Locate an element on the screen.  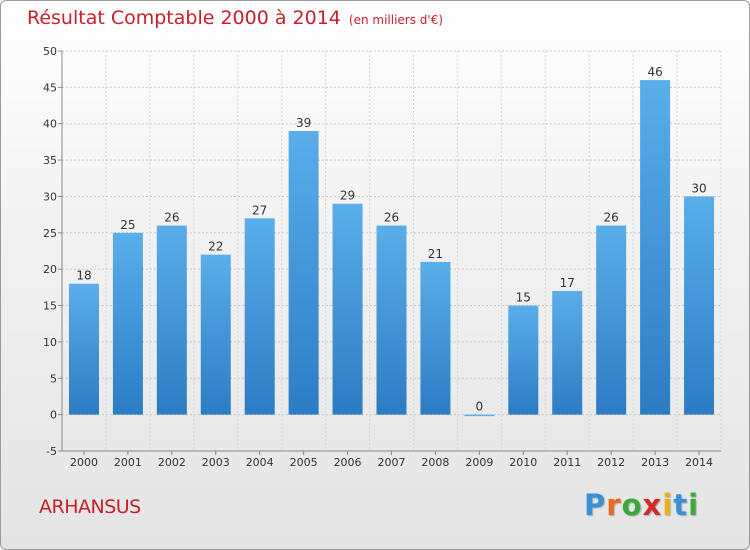
y-tick-label: 5 is located at coordinates (53, 378).